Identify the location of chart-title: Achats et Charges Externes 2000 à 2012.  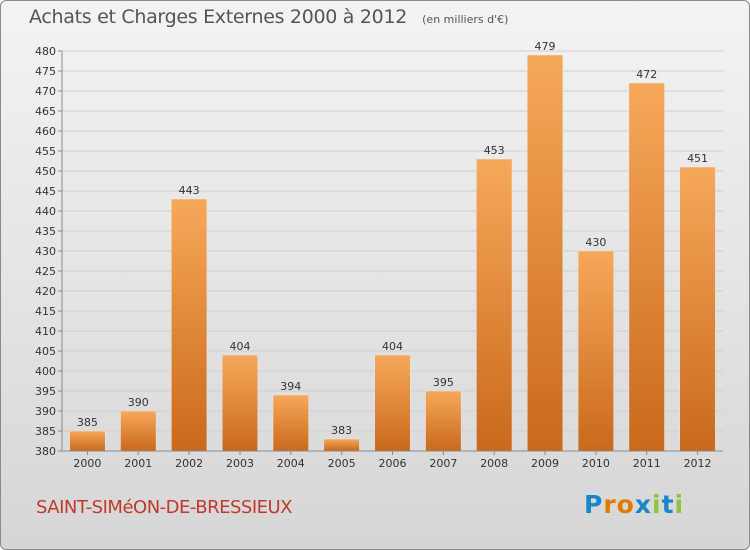
(218, 17).